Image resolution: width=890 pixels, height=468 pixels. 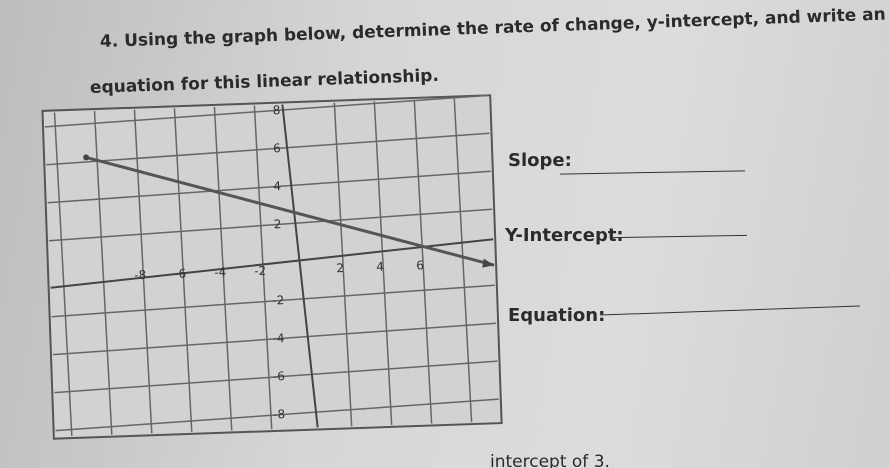 What do you see at coordinates (420, 265) in the screenshot?
I see `x-tick-label: 6` at bounding box center [420, 265].